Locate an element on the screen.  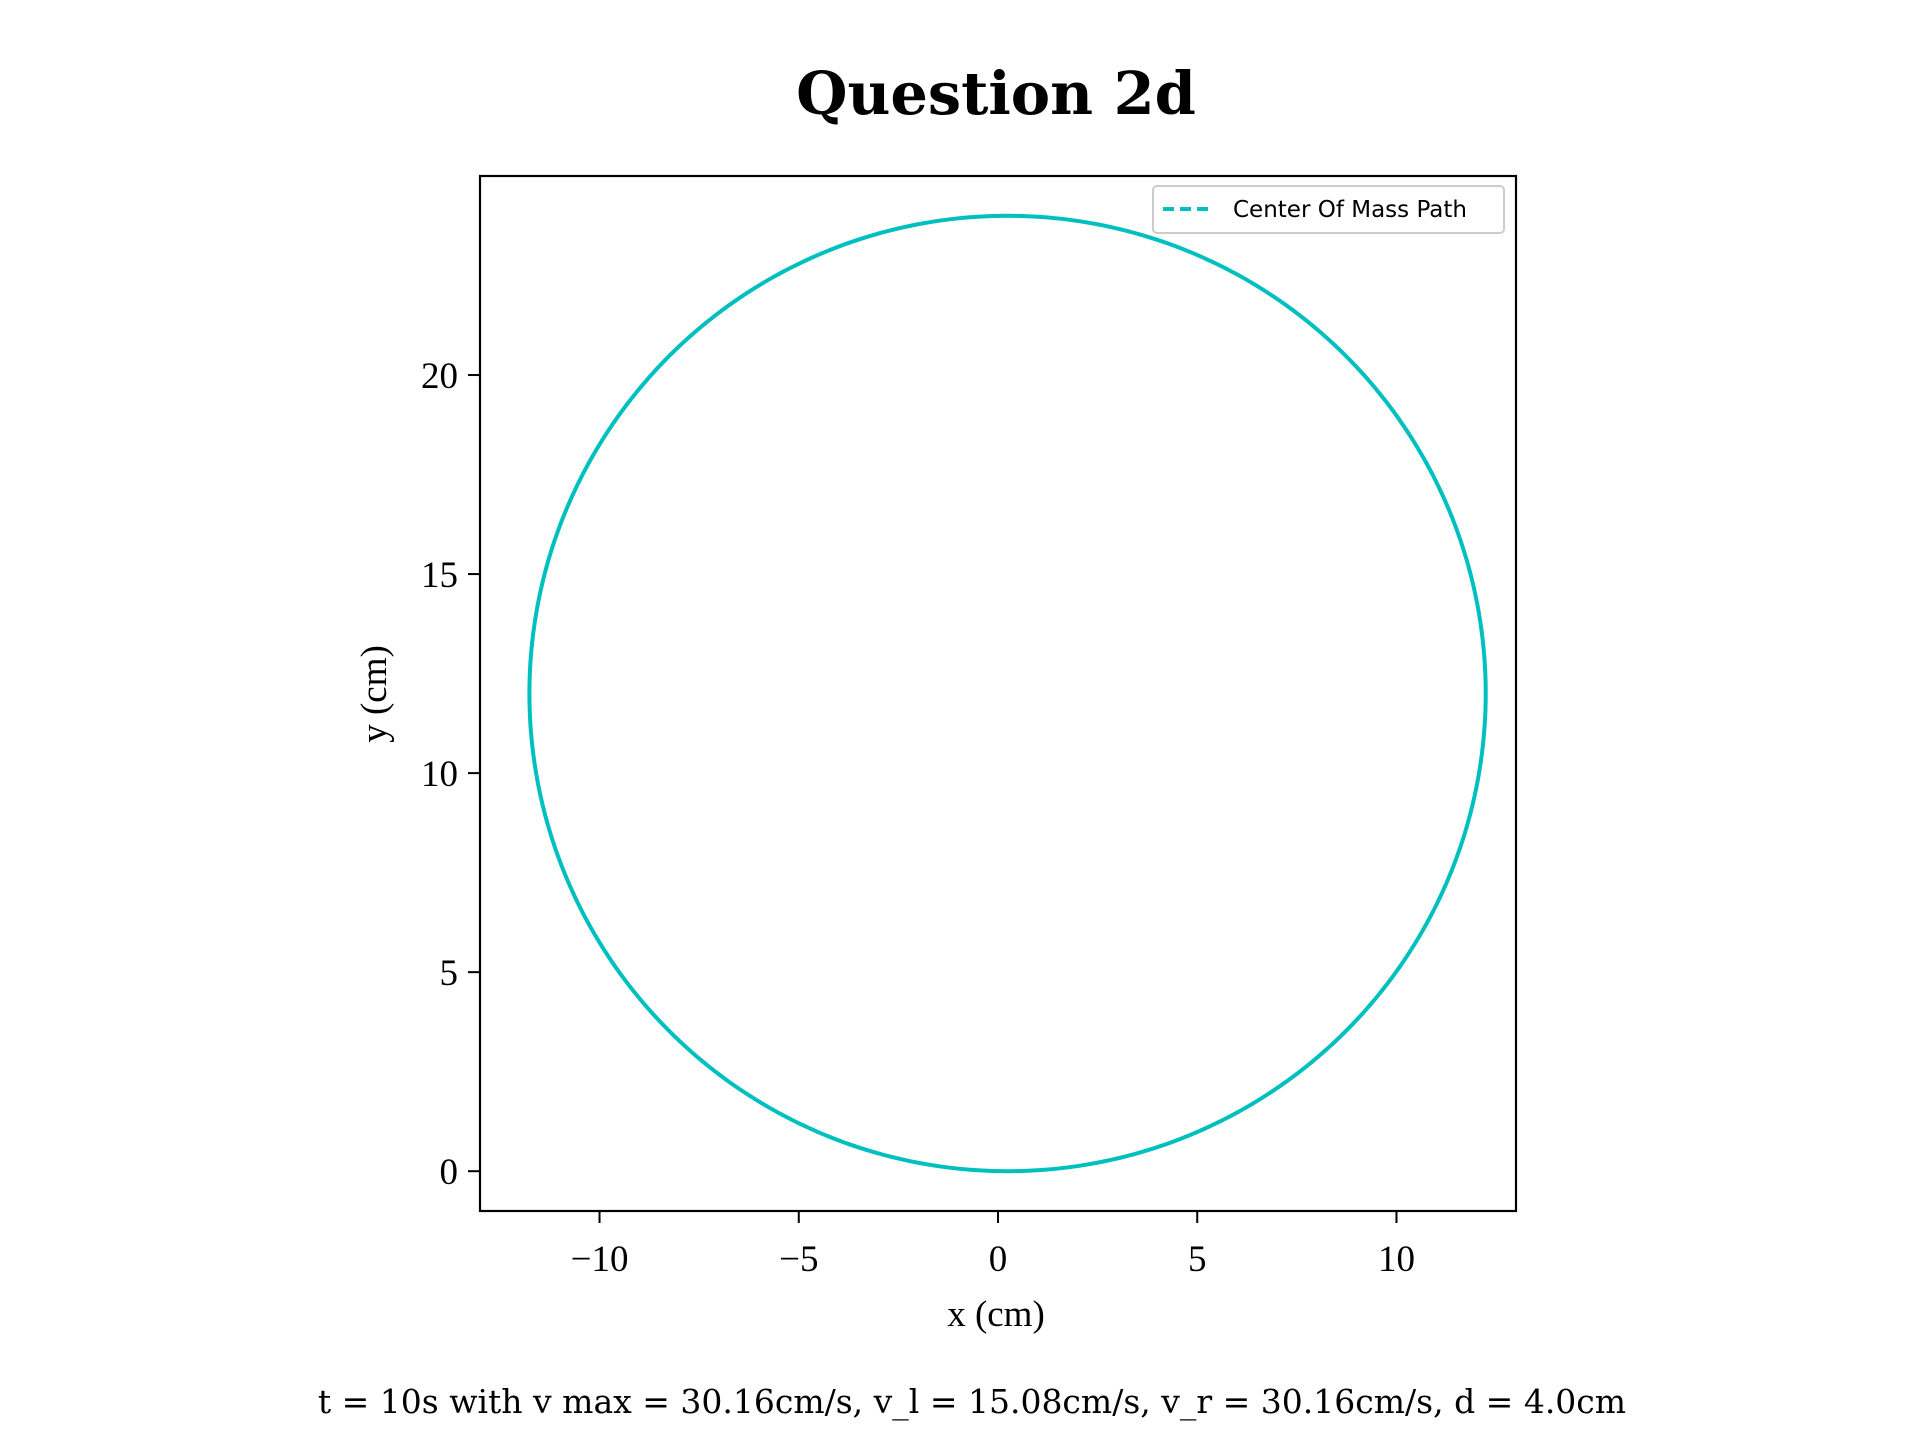
x-axis-label: x (cm) is located at coordinates (996, 1314).